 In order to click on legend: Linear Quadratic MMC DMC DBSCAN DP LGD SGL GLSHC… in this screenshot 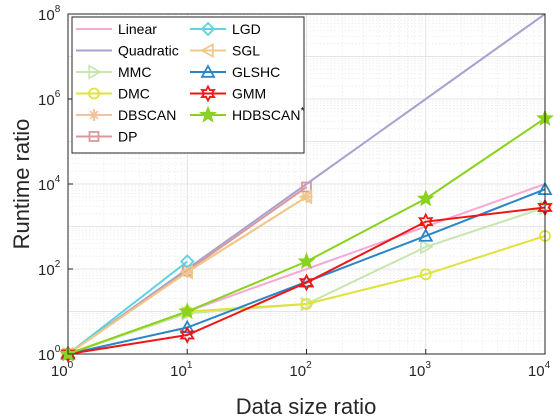, I will do `click(188, 85)`.